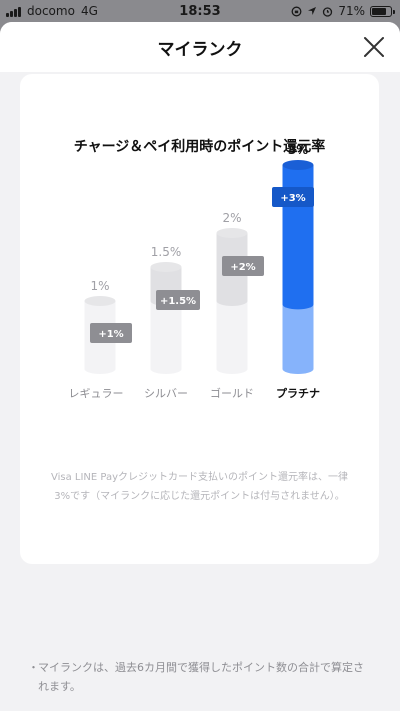 The width and height of the screenshot is (400, 711). Describe the element at coordinates (231, 218) in the screenshot. I see `value-label-2: 2%` at that location.